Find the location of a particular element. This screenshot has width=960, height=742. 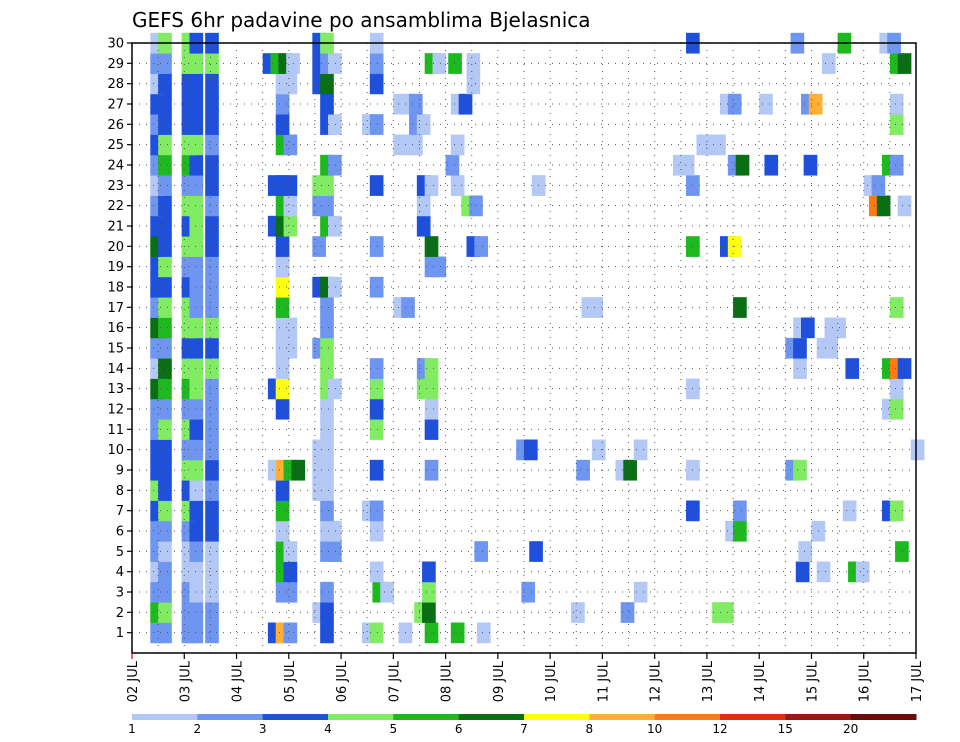

x-tick-label: 13 JUL is located at coordinates (708, 681).